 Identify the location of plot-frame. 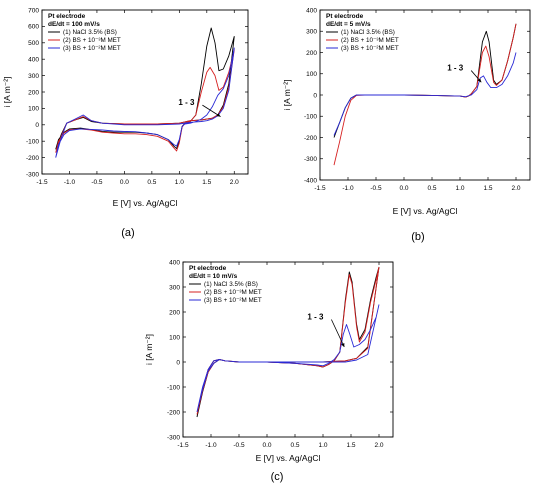
(288, 349).